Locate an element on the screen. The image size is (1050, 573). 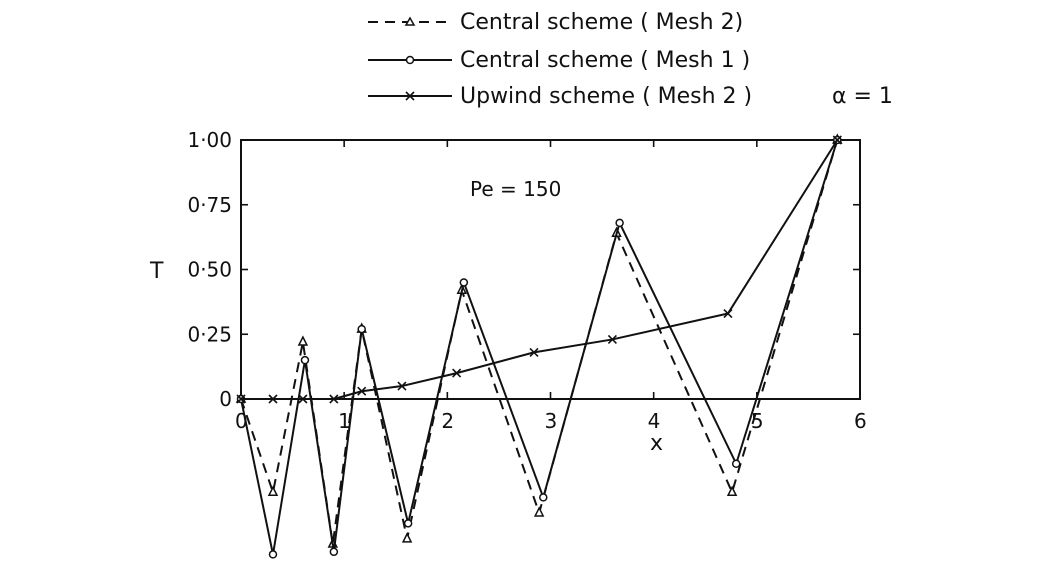
legend-label-central-mesh1: Central scheme ( Mesh 1 ) is located at coordinates (605, 60).